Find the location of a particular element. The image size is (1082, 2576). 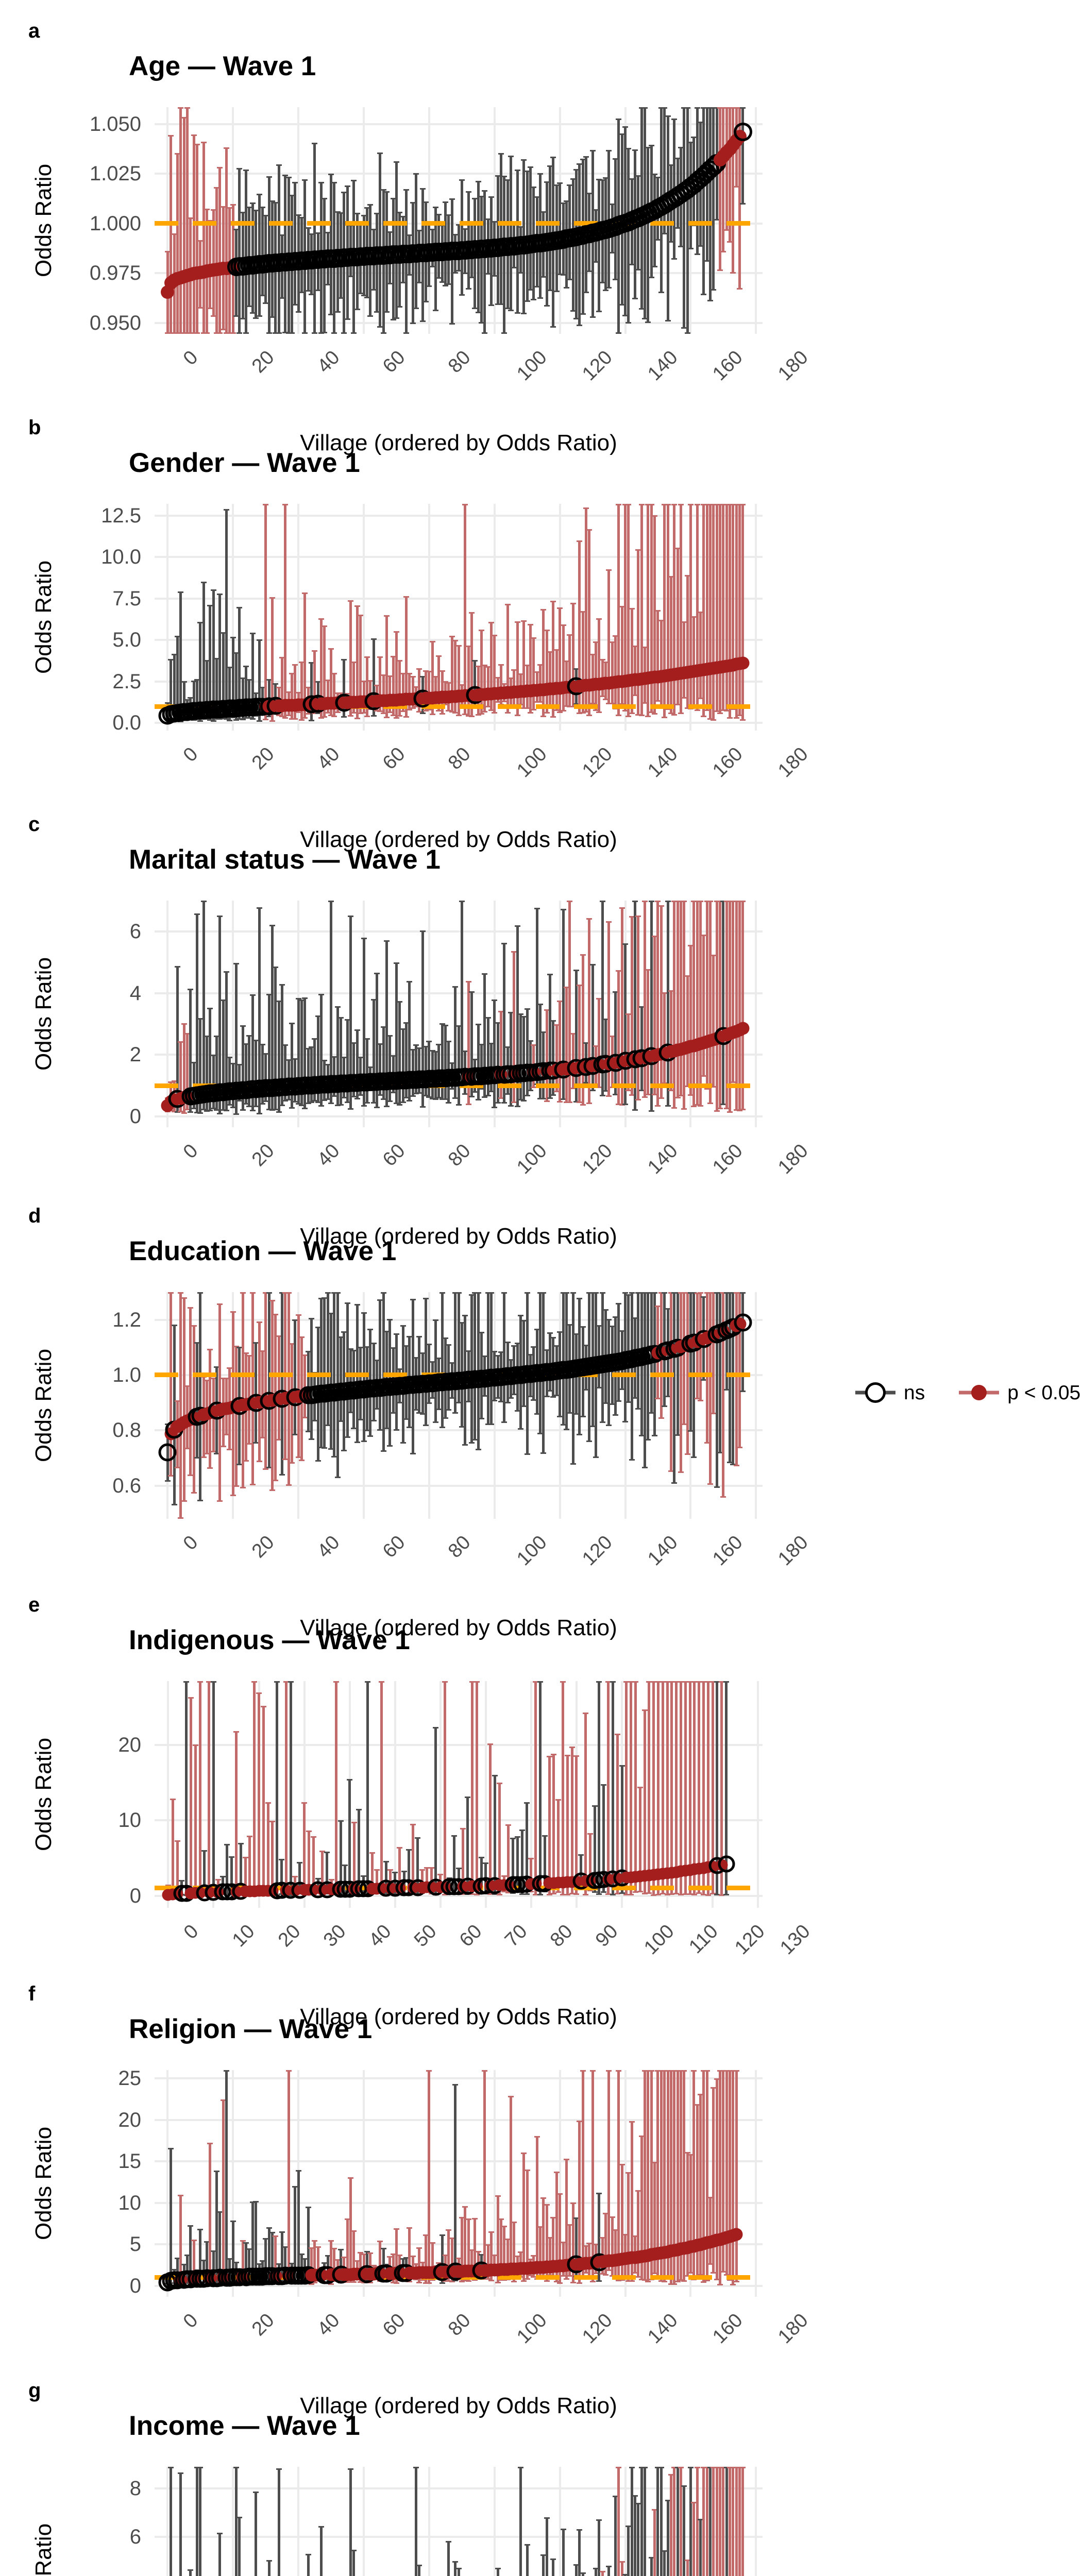

x-tick-label: 0 is located at coordinates (191, 1151).